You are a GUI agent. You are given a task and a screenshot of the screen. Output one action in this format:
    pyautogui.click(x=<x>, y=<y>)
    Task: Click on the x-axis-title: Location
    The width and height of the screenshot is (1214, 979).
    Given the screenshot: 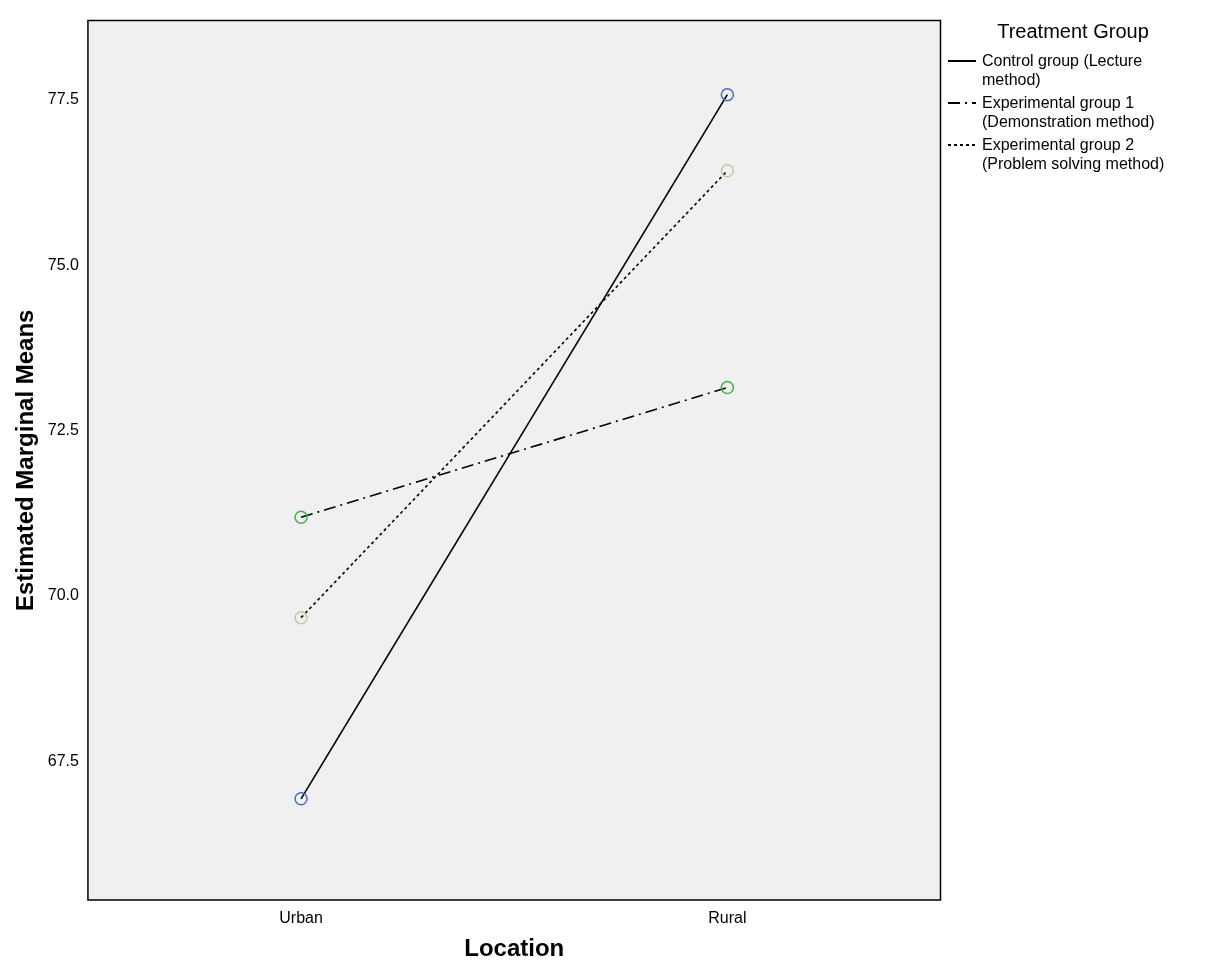 What is the action you would take?
    pyautogui.click(x=514, y=948)
    